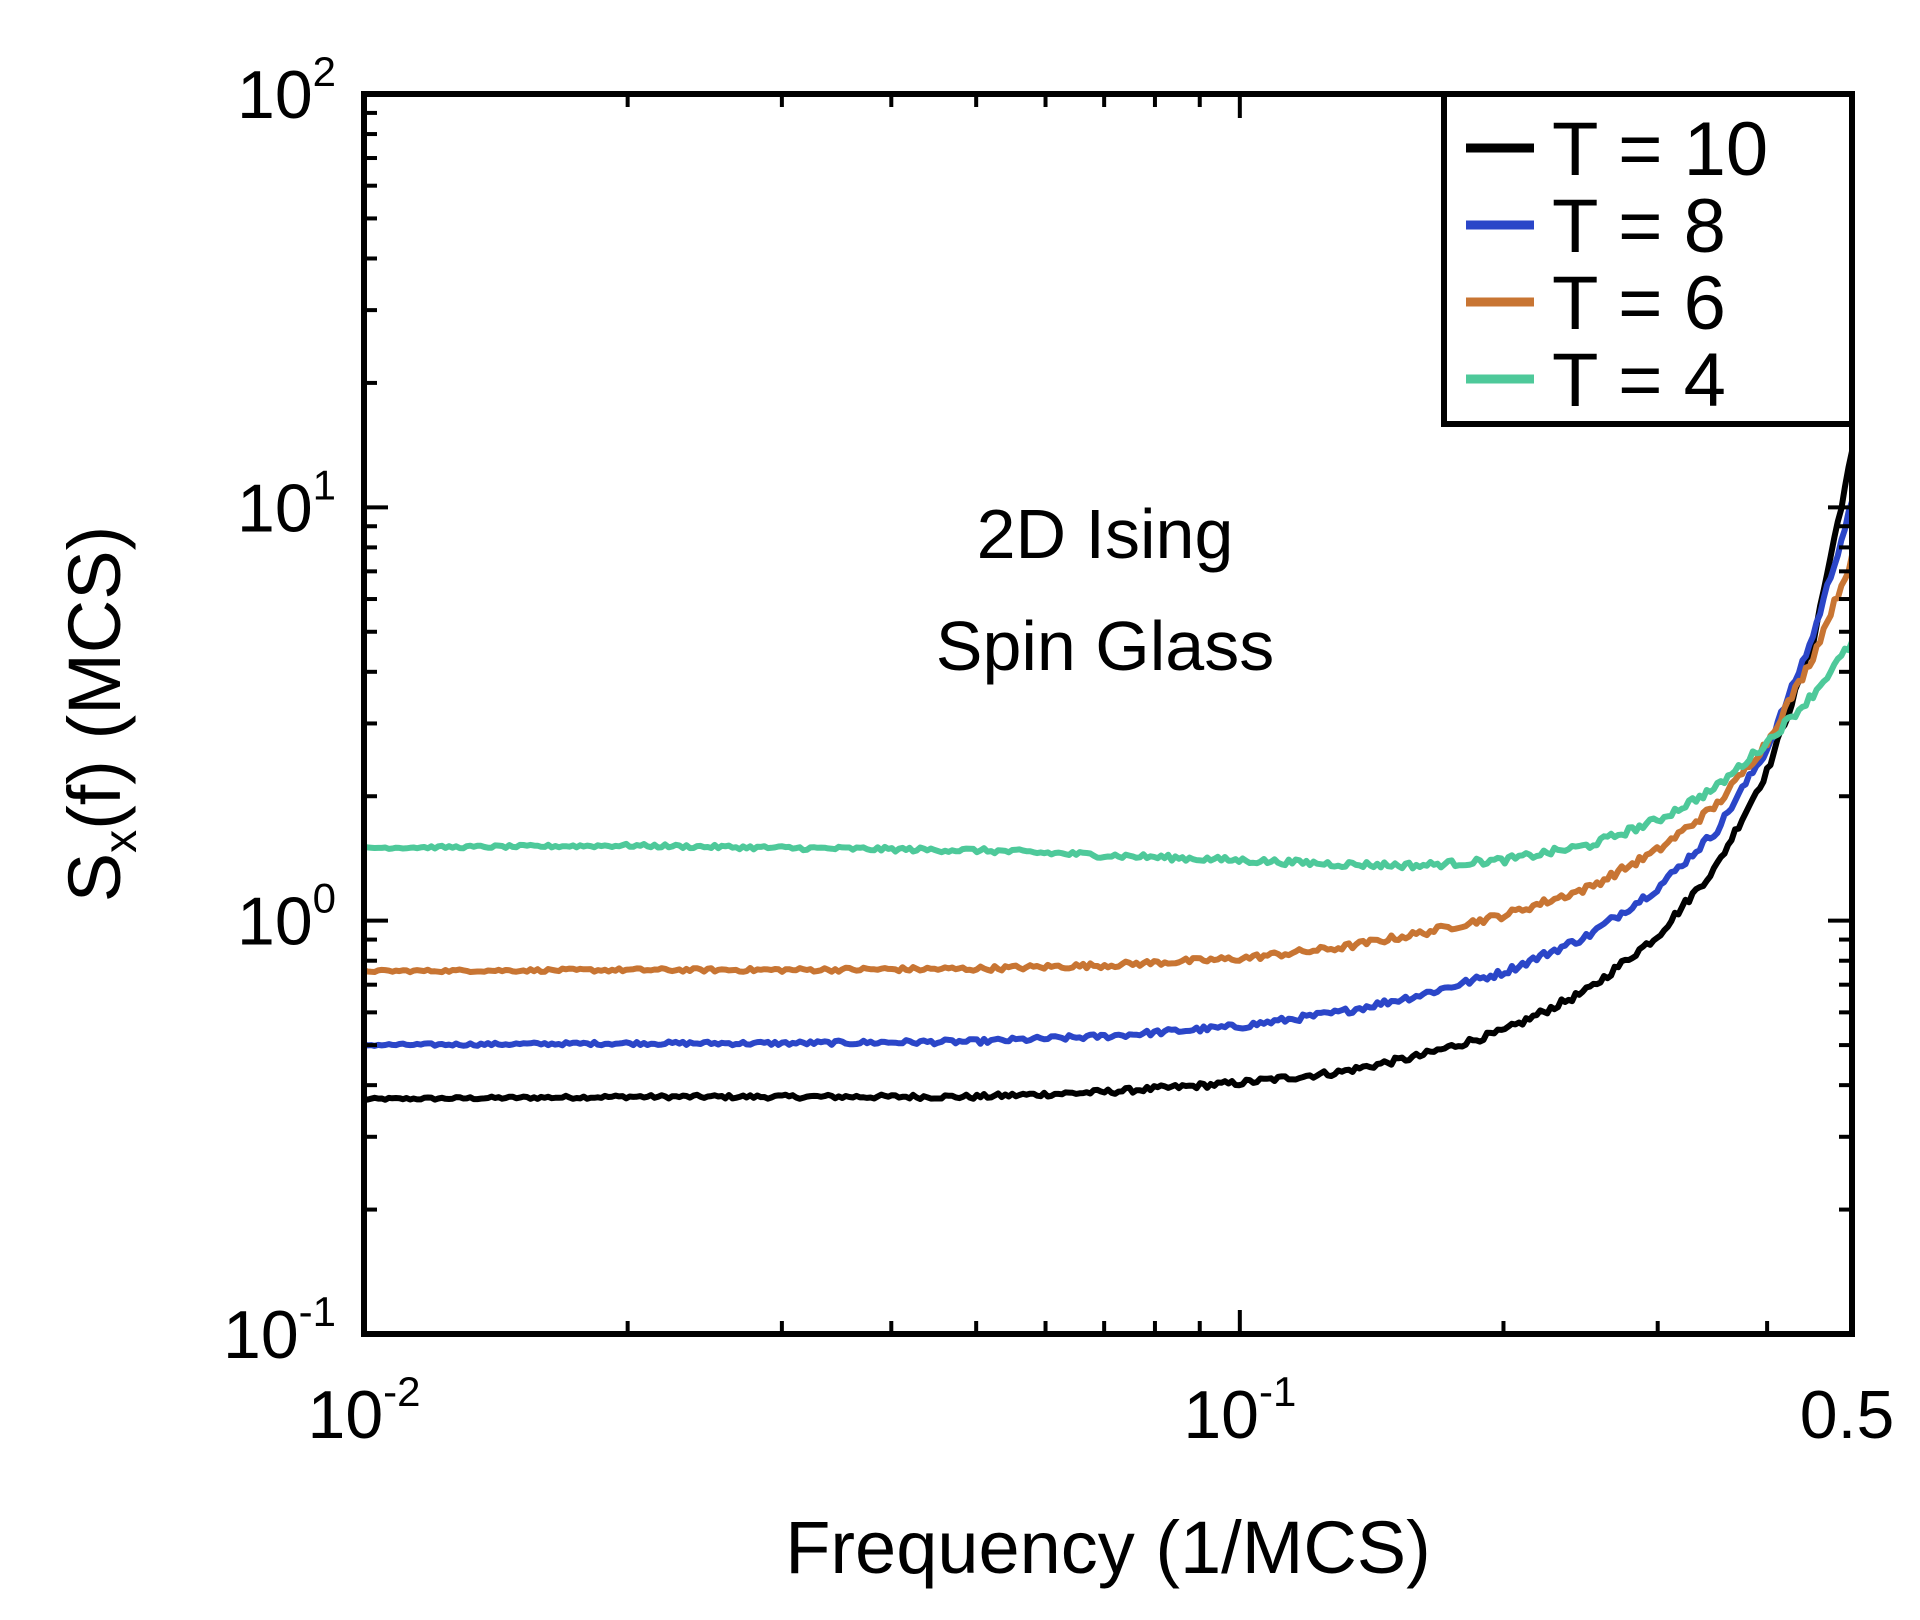  I want to click on x-axis-label: Frequency (1/MCS), so click(1108, 1547).